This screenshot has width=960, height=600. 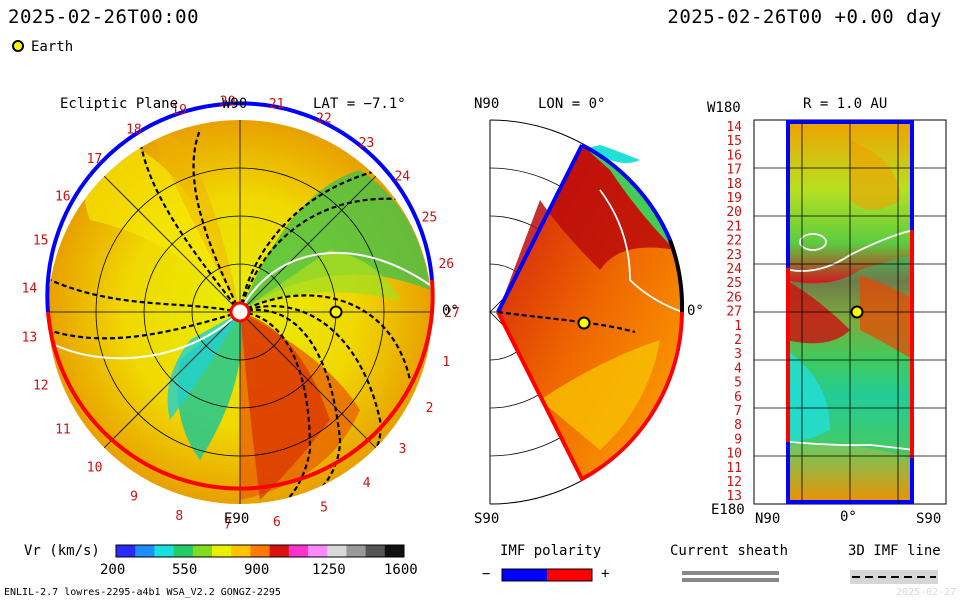 What do you see at coordinates (446, 264) in the screenshot?
I see `carrington-tick-26: 26` at bounding box center [446, 264].